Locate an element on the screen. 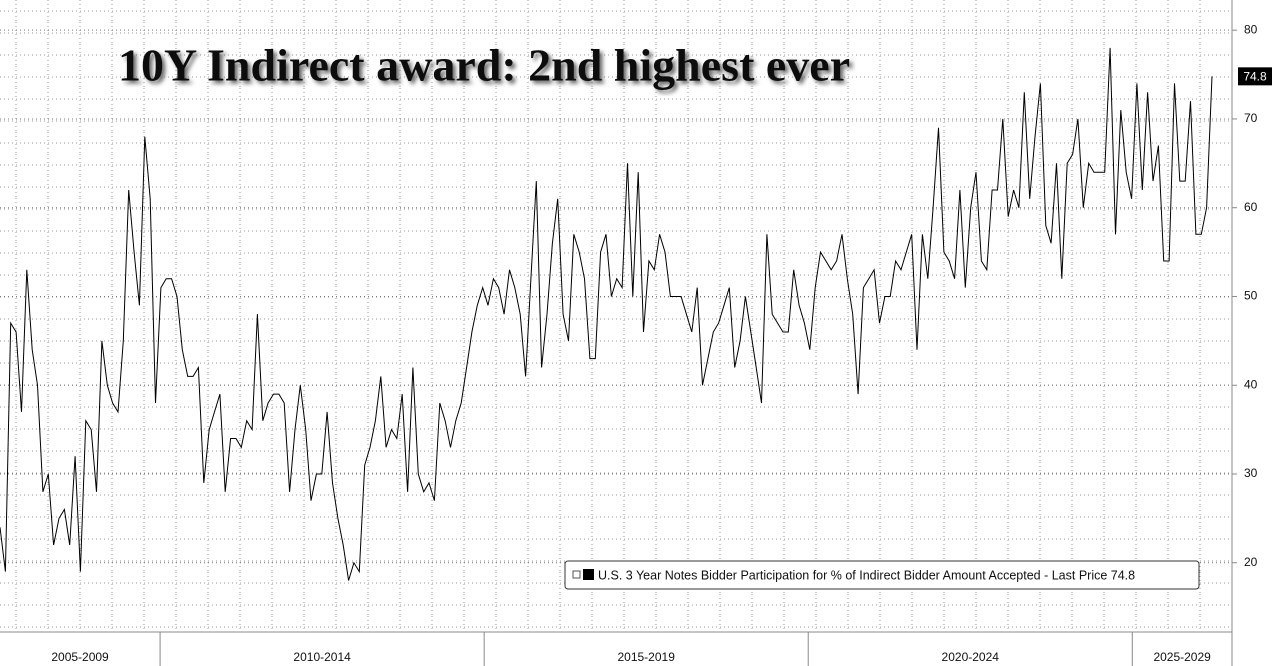 The width and height of the screenshot is (1272, 666). y-tick-label: 80 is located at coordinates (1251, 29).